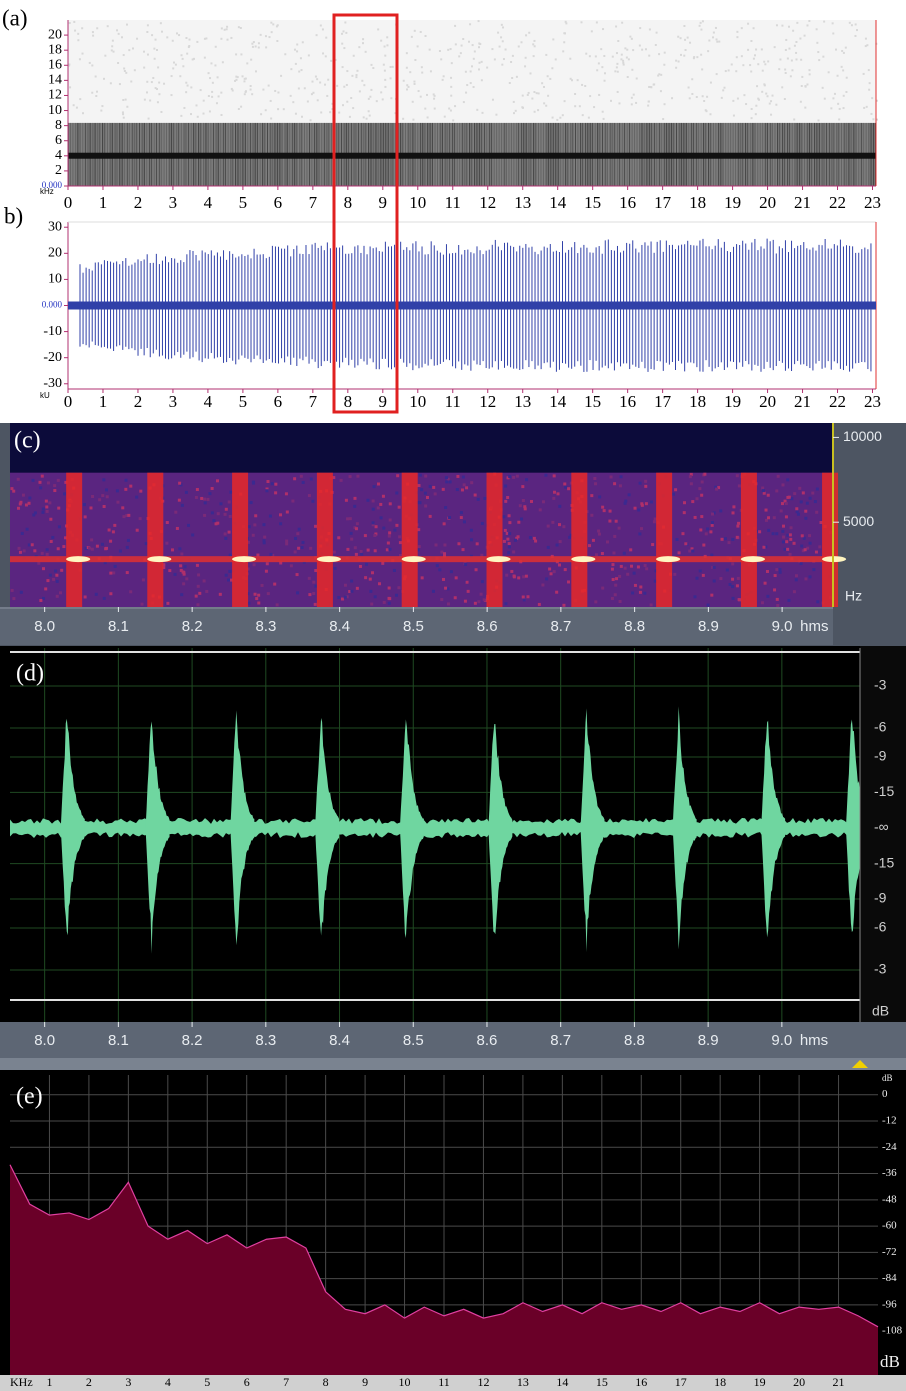  Describe the element at coordinates (286, 1382) in the screenshot. I see `x-tick-label: 7` at that location.